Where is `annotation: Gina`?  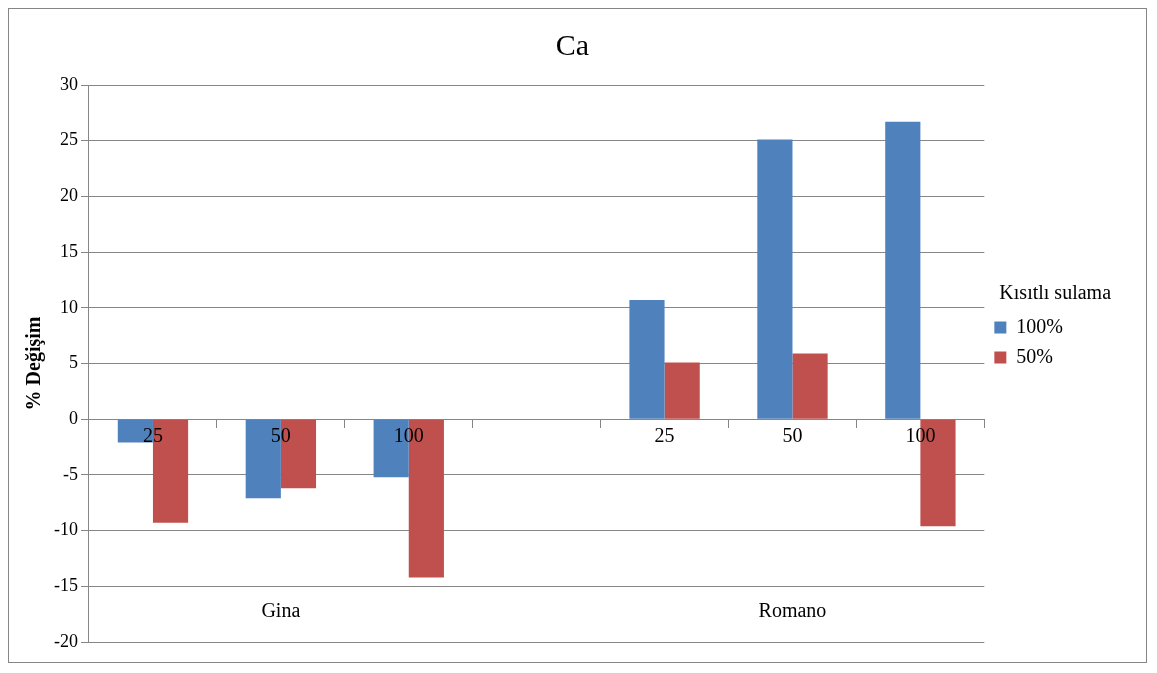
annotation: Gina is located at coordinates (281, 610).